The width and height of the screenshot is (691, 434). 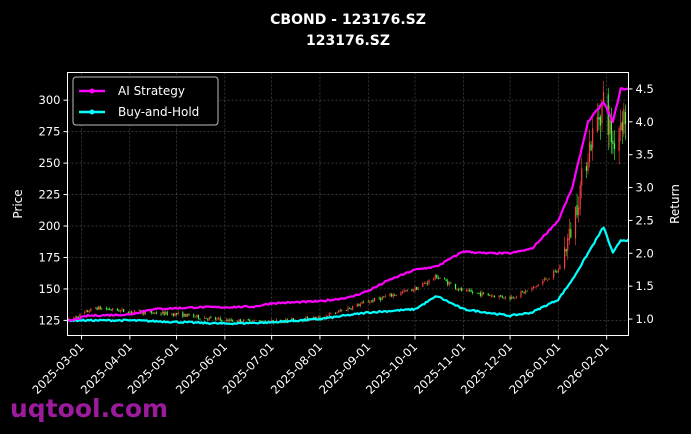 I want to click on y-tick-label: 225, so click(x=50, y=195).